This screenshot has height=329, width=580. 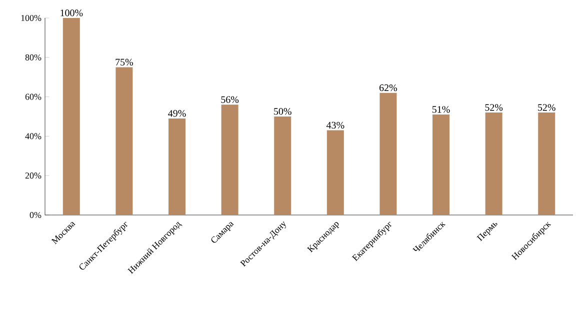 I want to click on data-label: 100%, so click(x=71, y=13).